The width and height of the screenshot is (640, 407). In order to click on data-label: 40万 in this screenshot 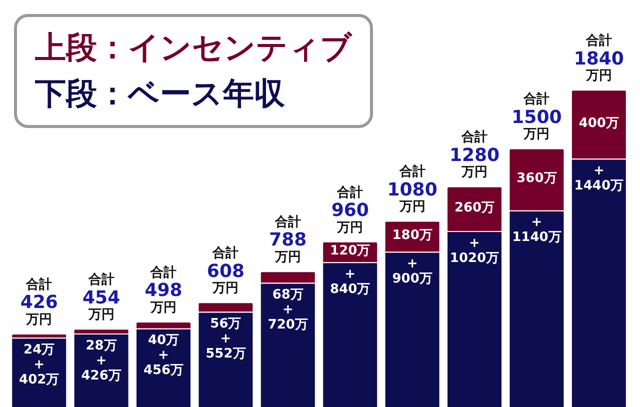, I will do `click(164, 340)`.